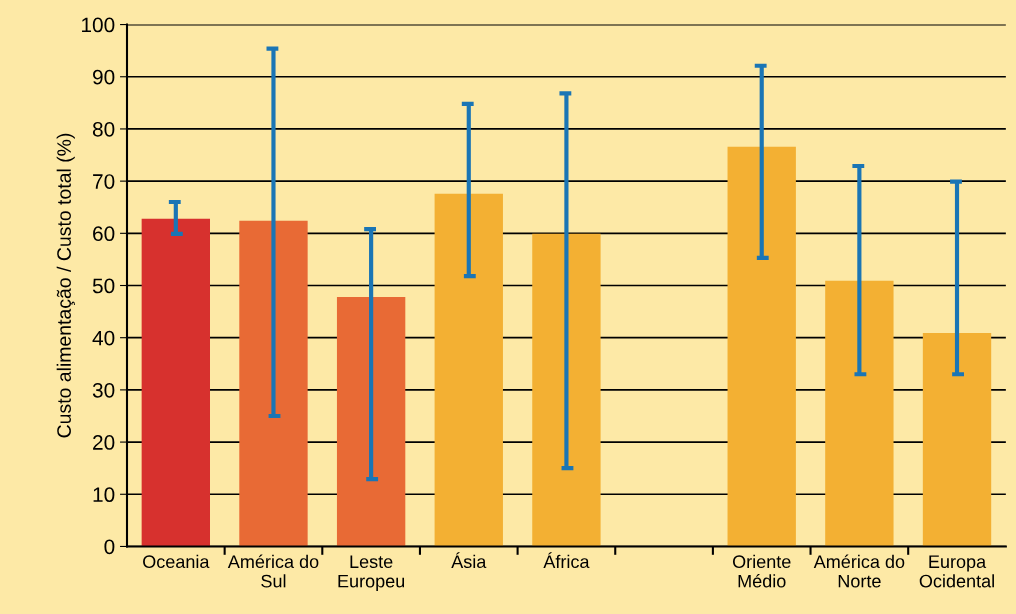 This screenshot has width=1016, height=614. I want to click on y-tick-label: 0, so click(109, 547).